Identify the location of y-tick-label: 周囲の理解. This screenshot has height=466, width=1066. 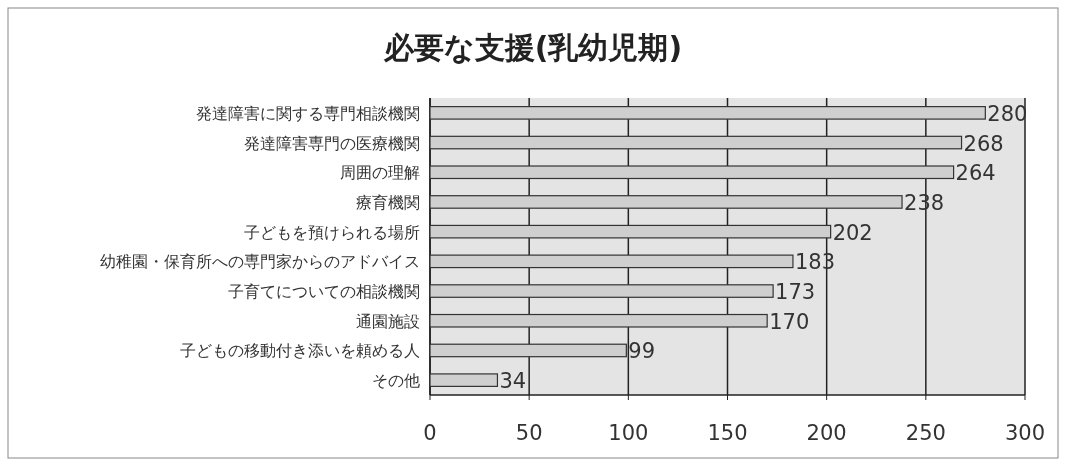
(380, 173).